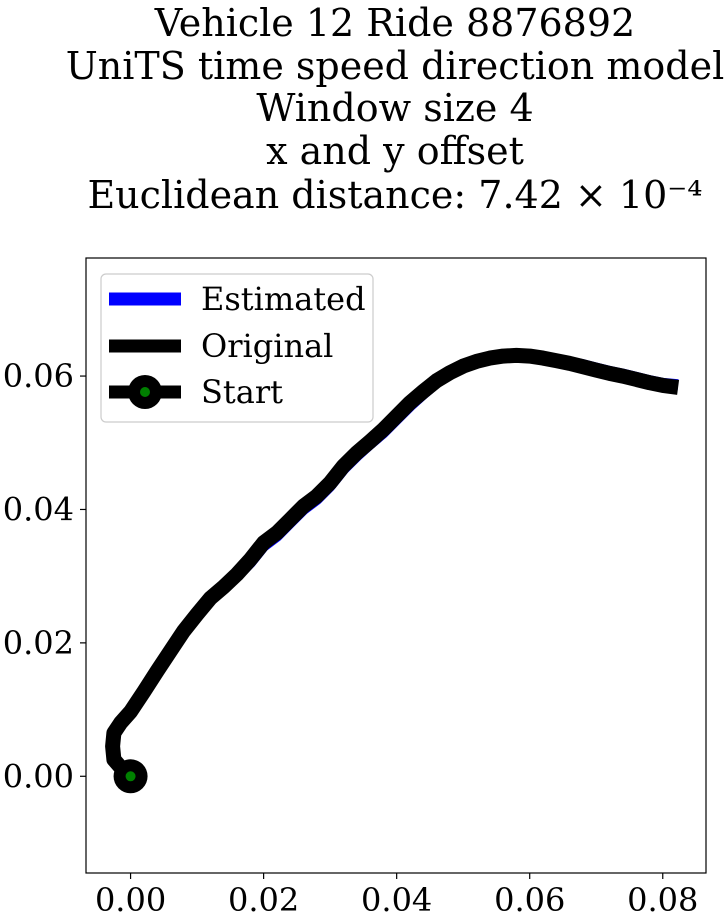 This screenshot has height=921, width=727. I want to click on start-marker-layer, so click(130, 776).